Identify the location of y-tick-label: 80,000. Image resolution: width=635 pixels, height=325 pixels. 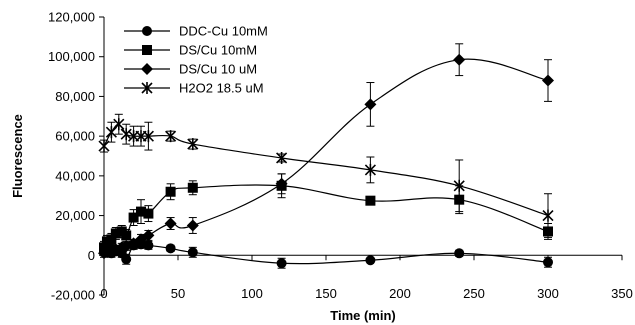
(75, 96).